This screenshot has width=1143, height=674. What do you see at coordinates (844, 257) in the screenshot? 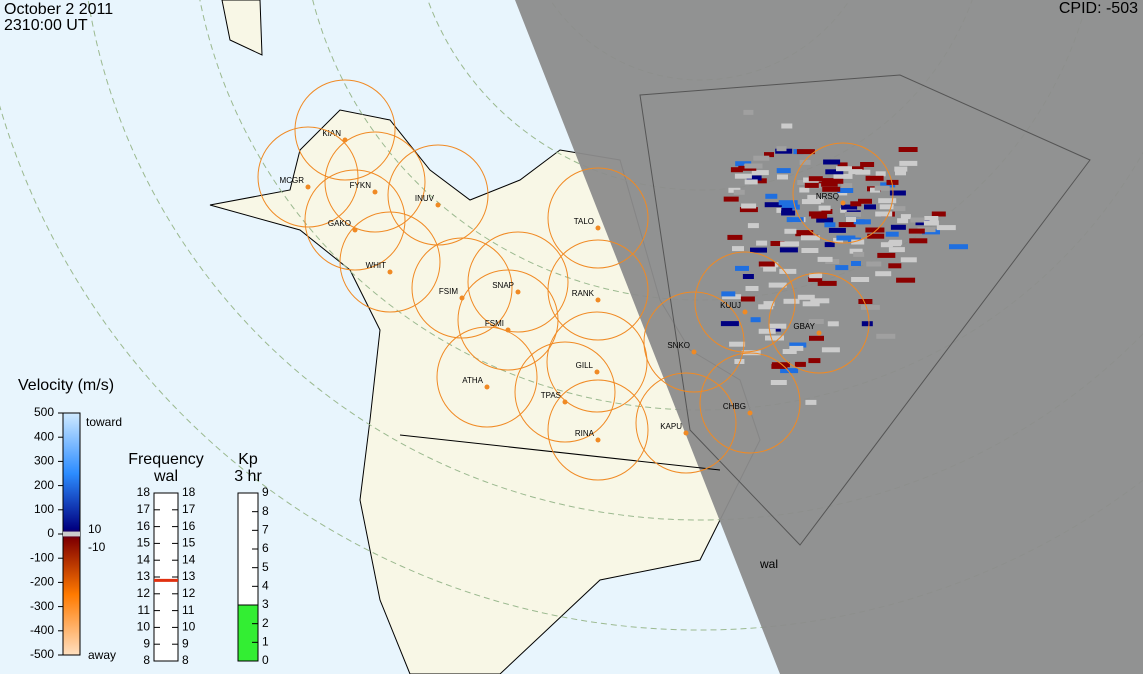
I see `echoes` at bounding box center [844, 257].